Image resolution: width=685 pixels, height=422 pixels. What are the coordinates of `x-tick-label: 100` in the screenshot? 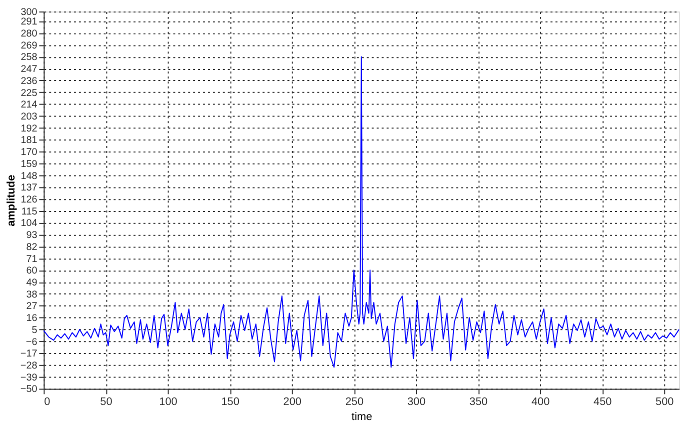 It's located at (168, 402).